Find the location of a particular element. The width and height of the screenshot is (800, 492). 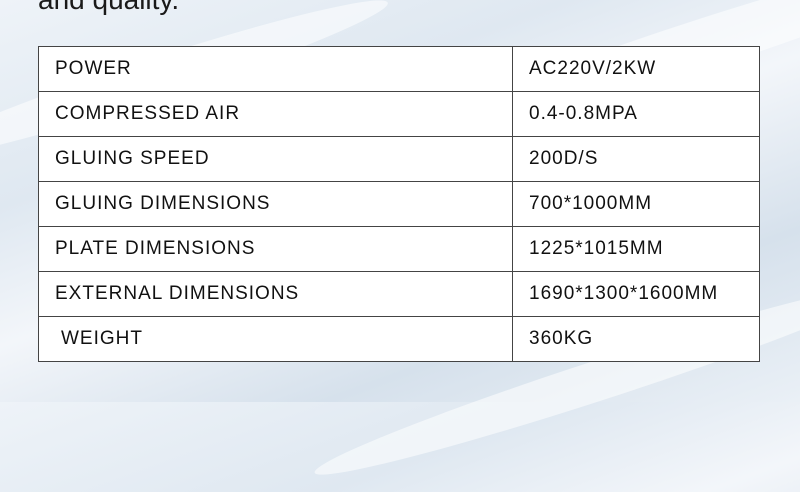

spec-label: EXTERNAL DIMENSIONS is located at coordinates (275, 294).